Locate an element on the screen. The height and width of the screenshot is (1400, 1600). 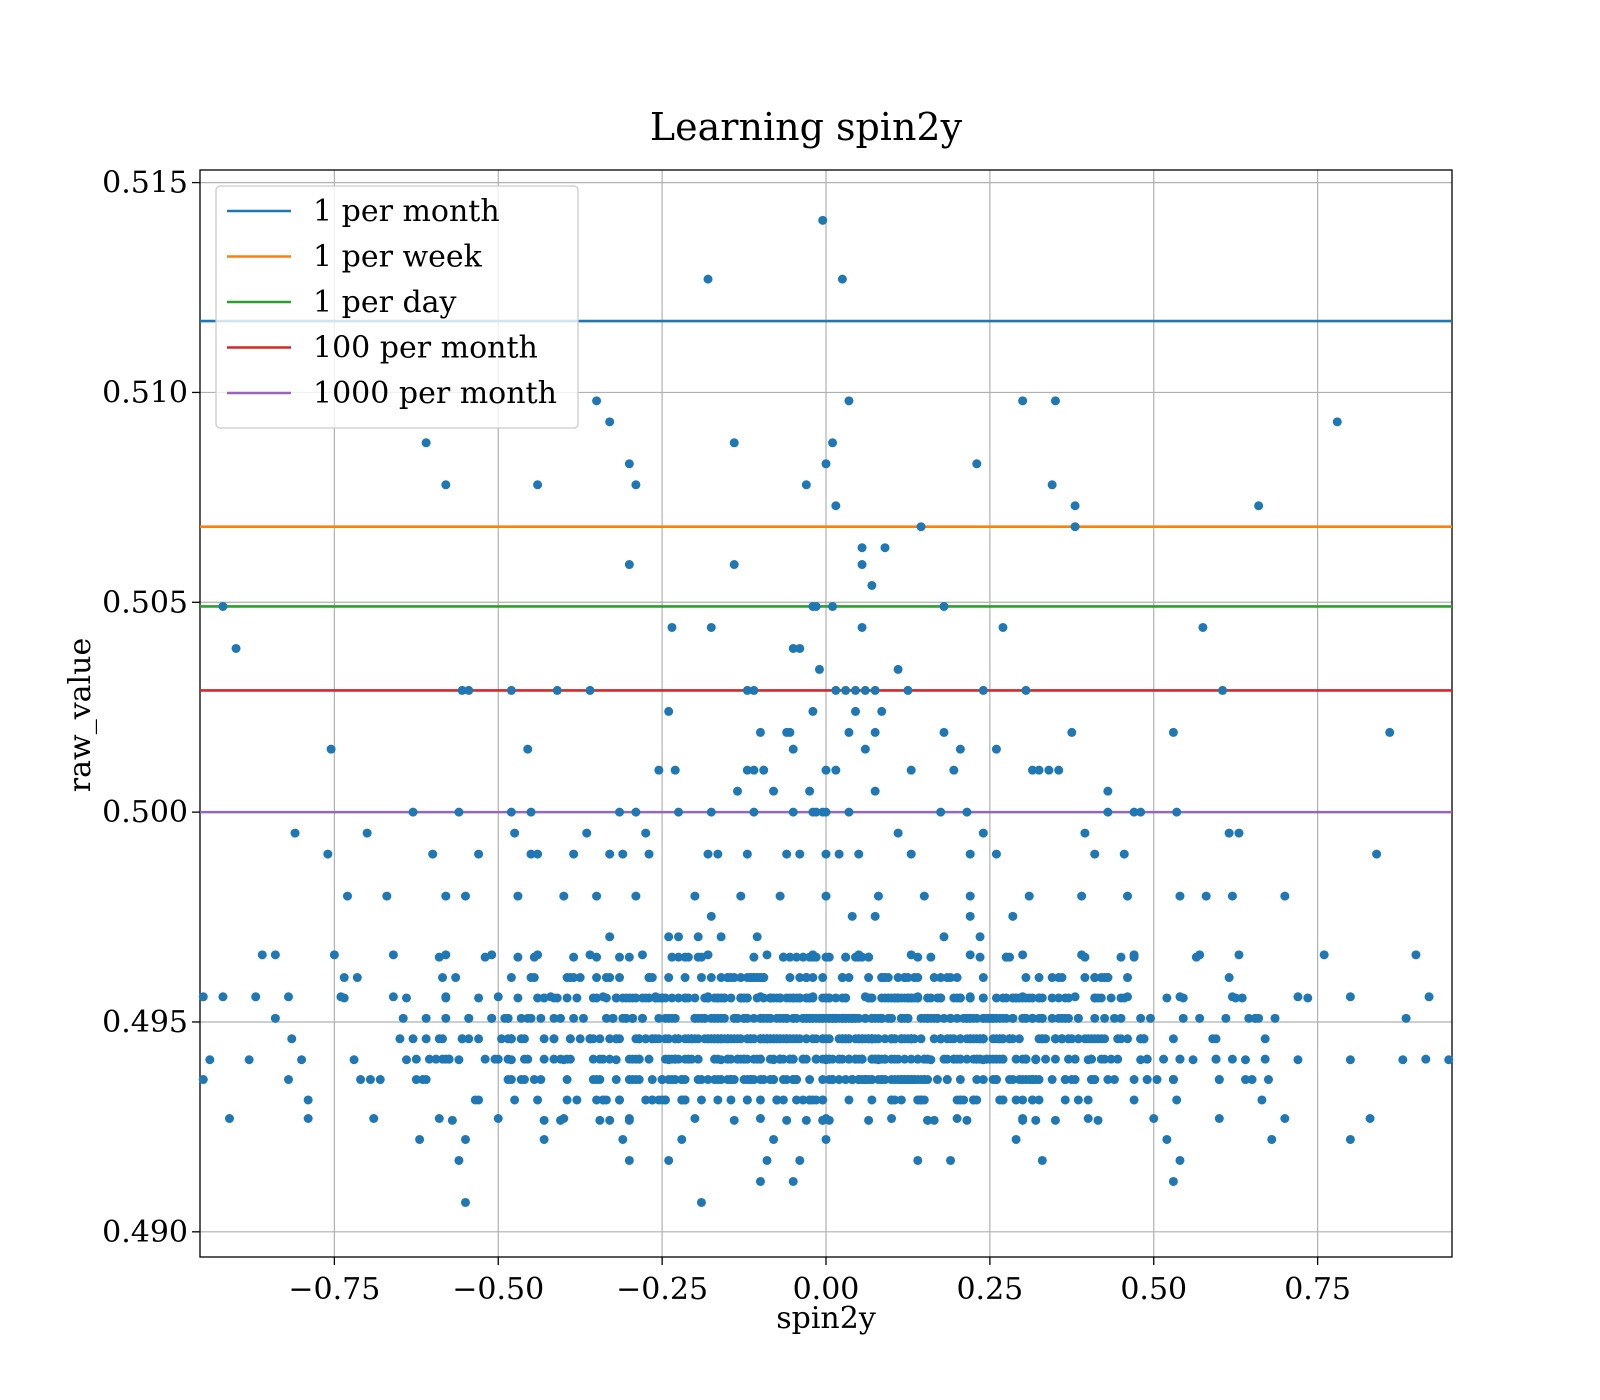
x-tick-label: 0.50 is located at coordinates (1153, 1289).